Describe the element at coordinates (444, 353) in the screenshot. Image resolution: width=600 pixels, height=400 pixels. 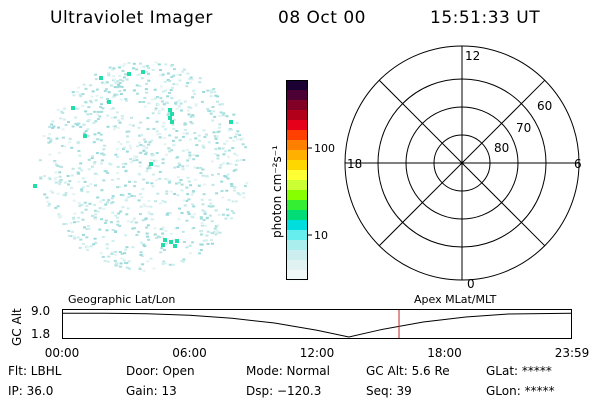
I see `time-tick-label: 18:00` at that location.